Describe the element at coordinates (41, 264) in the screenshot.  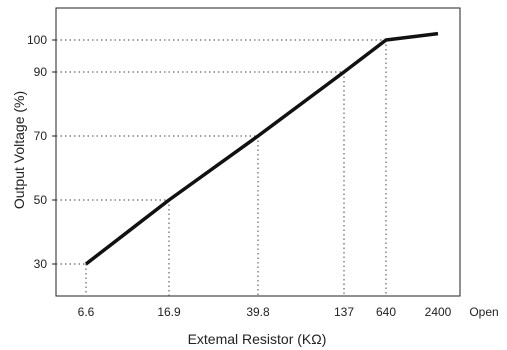
I see `y-tick-label: 30` at that location.